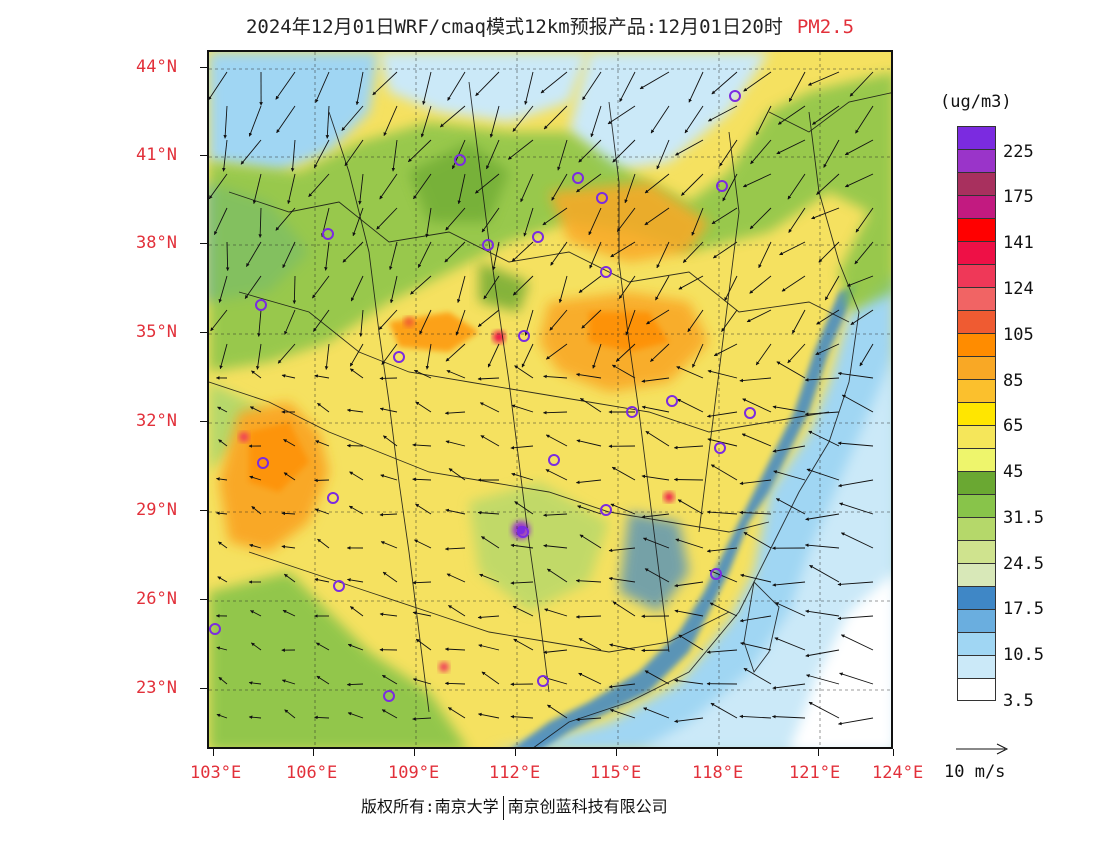  Describe the element at coordinates (1018, 152) in the screenshot. I see `legend-label: 225` at that location.